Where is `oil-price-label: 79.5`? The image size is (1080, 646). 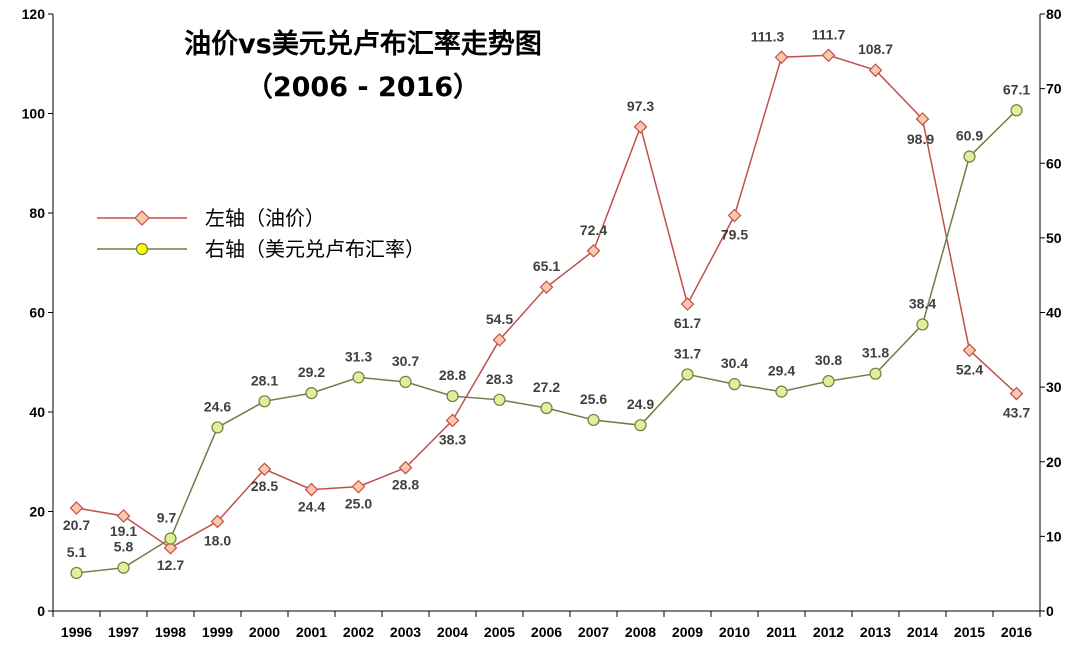
oil-price-label: 79.5 is located at coordinates (734, 234).